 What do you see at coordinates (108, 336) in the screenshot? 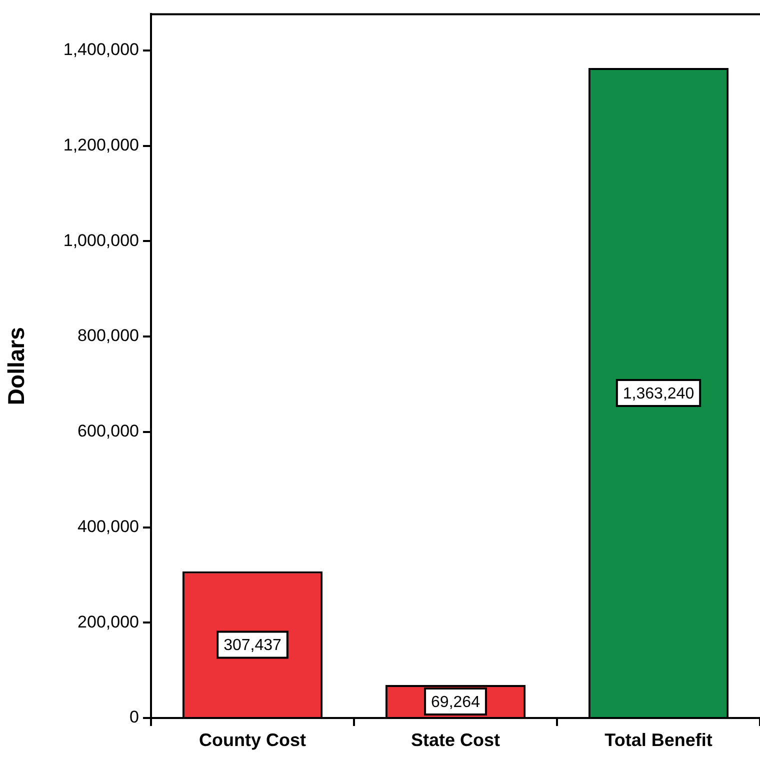
I see `y-tick-label: 800,000` at bounding box center [108, 336].